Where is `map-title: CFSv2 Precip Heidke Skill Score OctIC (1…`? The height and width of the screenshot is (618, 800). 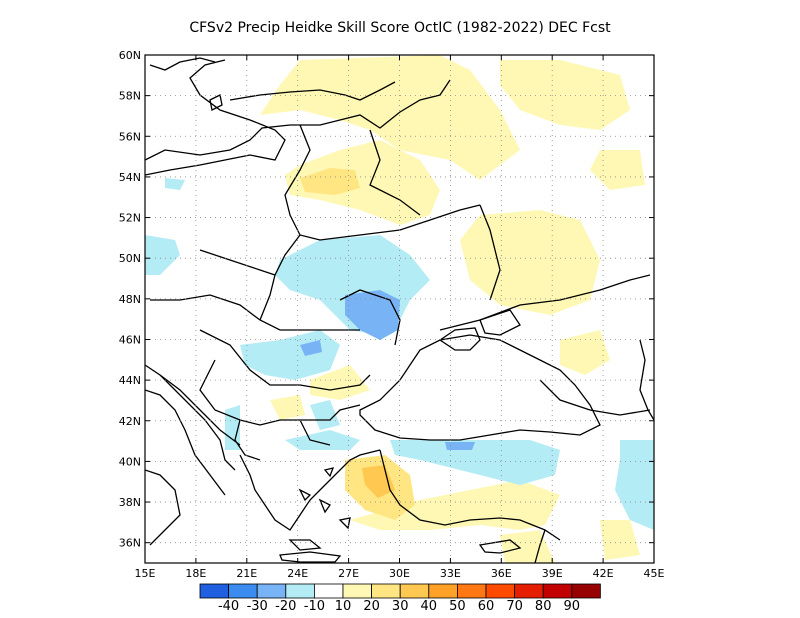
map-title: CFSv2 Precip Heidke Skill Score OctIC (1… is located at coordinates (400, 28).